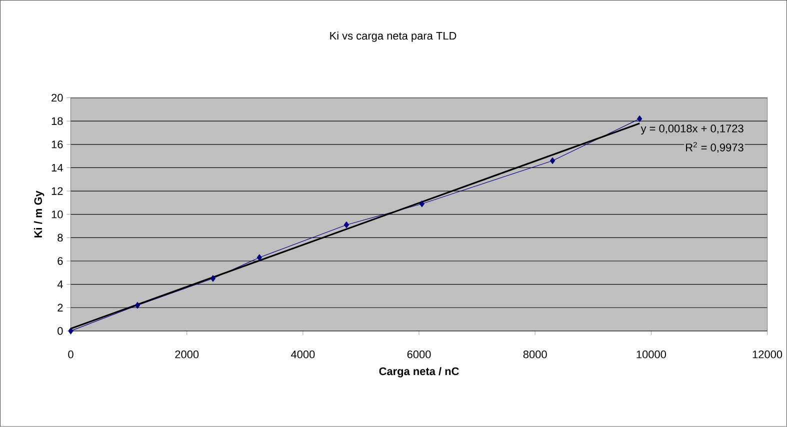  What do you see at coordinates (60, 331) in the screenshot?
I see `y-tick-label: 0` at bounding box center [60, 331].